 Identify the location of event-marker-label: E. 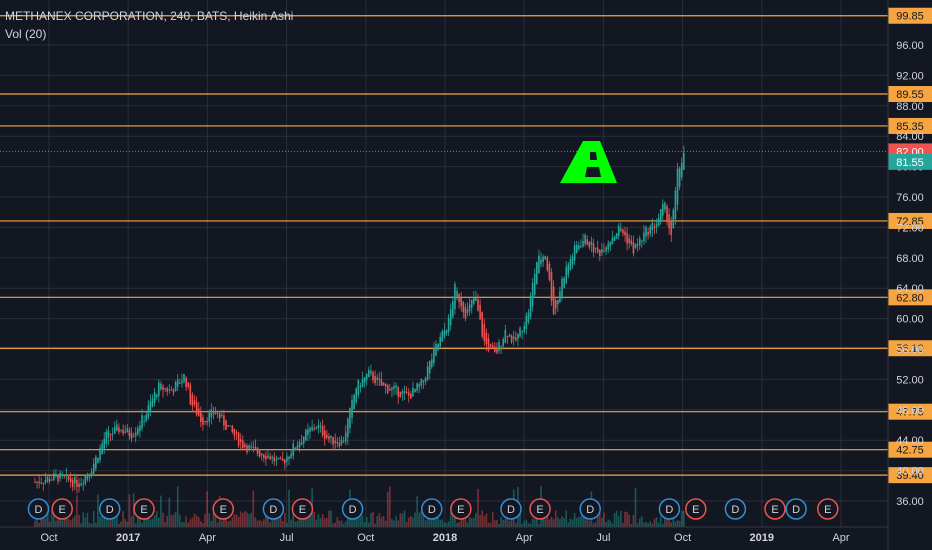
(695, 510).